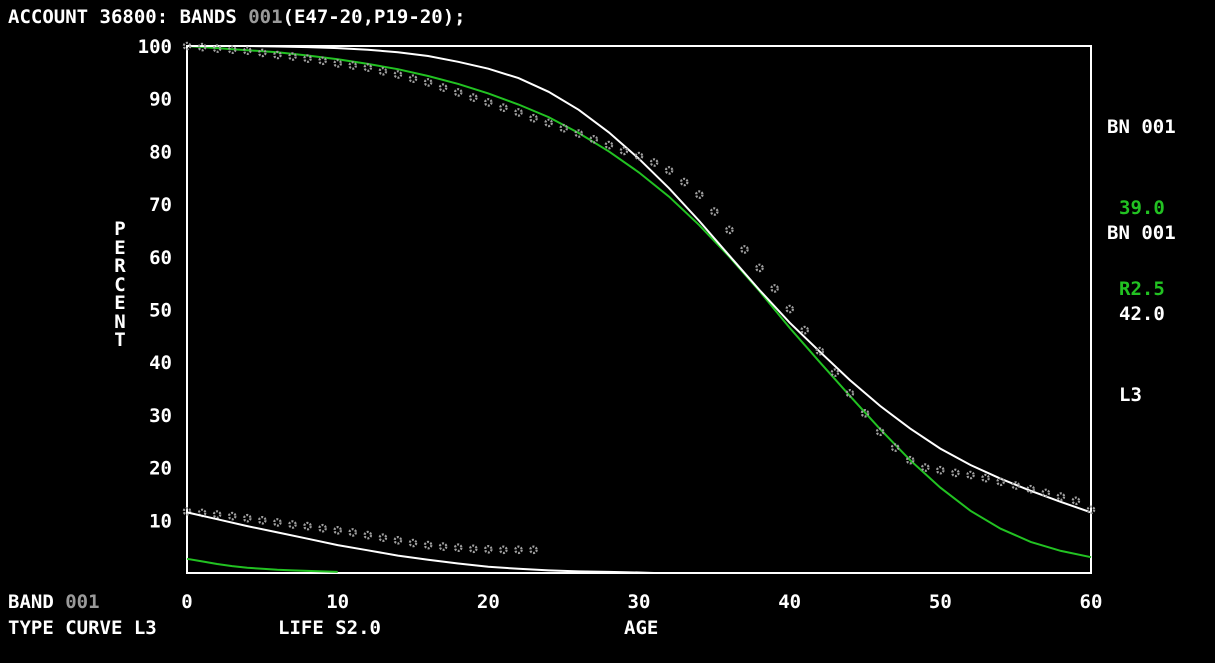 The image size is (1215, 663). I want to click on legend-white-life: 42.0, so click(1142, 314).